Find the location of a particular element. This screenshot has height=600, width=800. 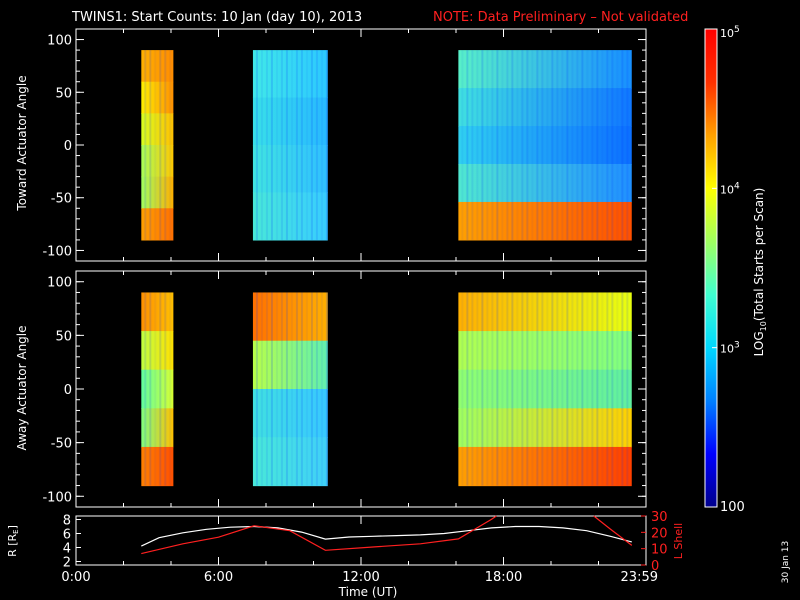

y-tick-label: 50 is located at coordinates (63, 93).